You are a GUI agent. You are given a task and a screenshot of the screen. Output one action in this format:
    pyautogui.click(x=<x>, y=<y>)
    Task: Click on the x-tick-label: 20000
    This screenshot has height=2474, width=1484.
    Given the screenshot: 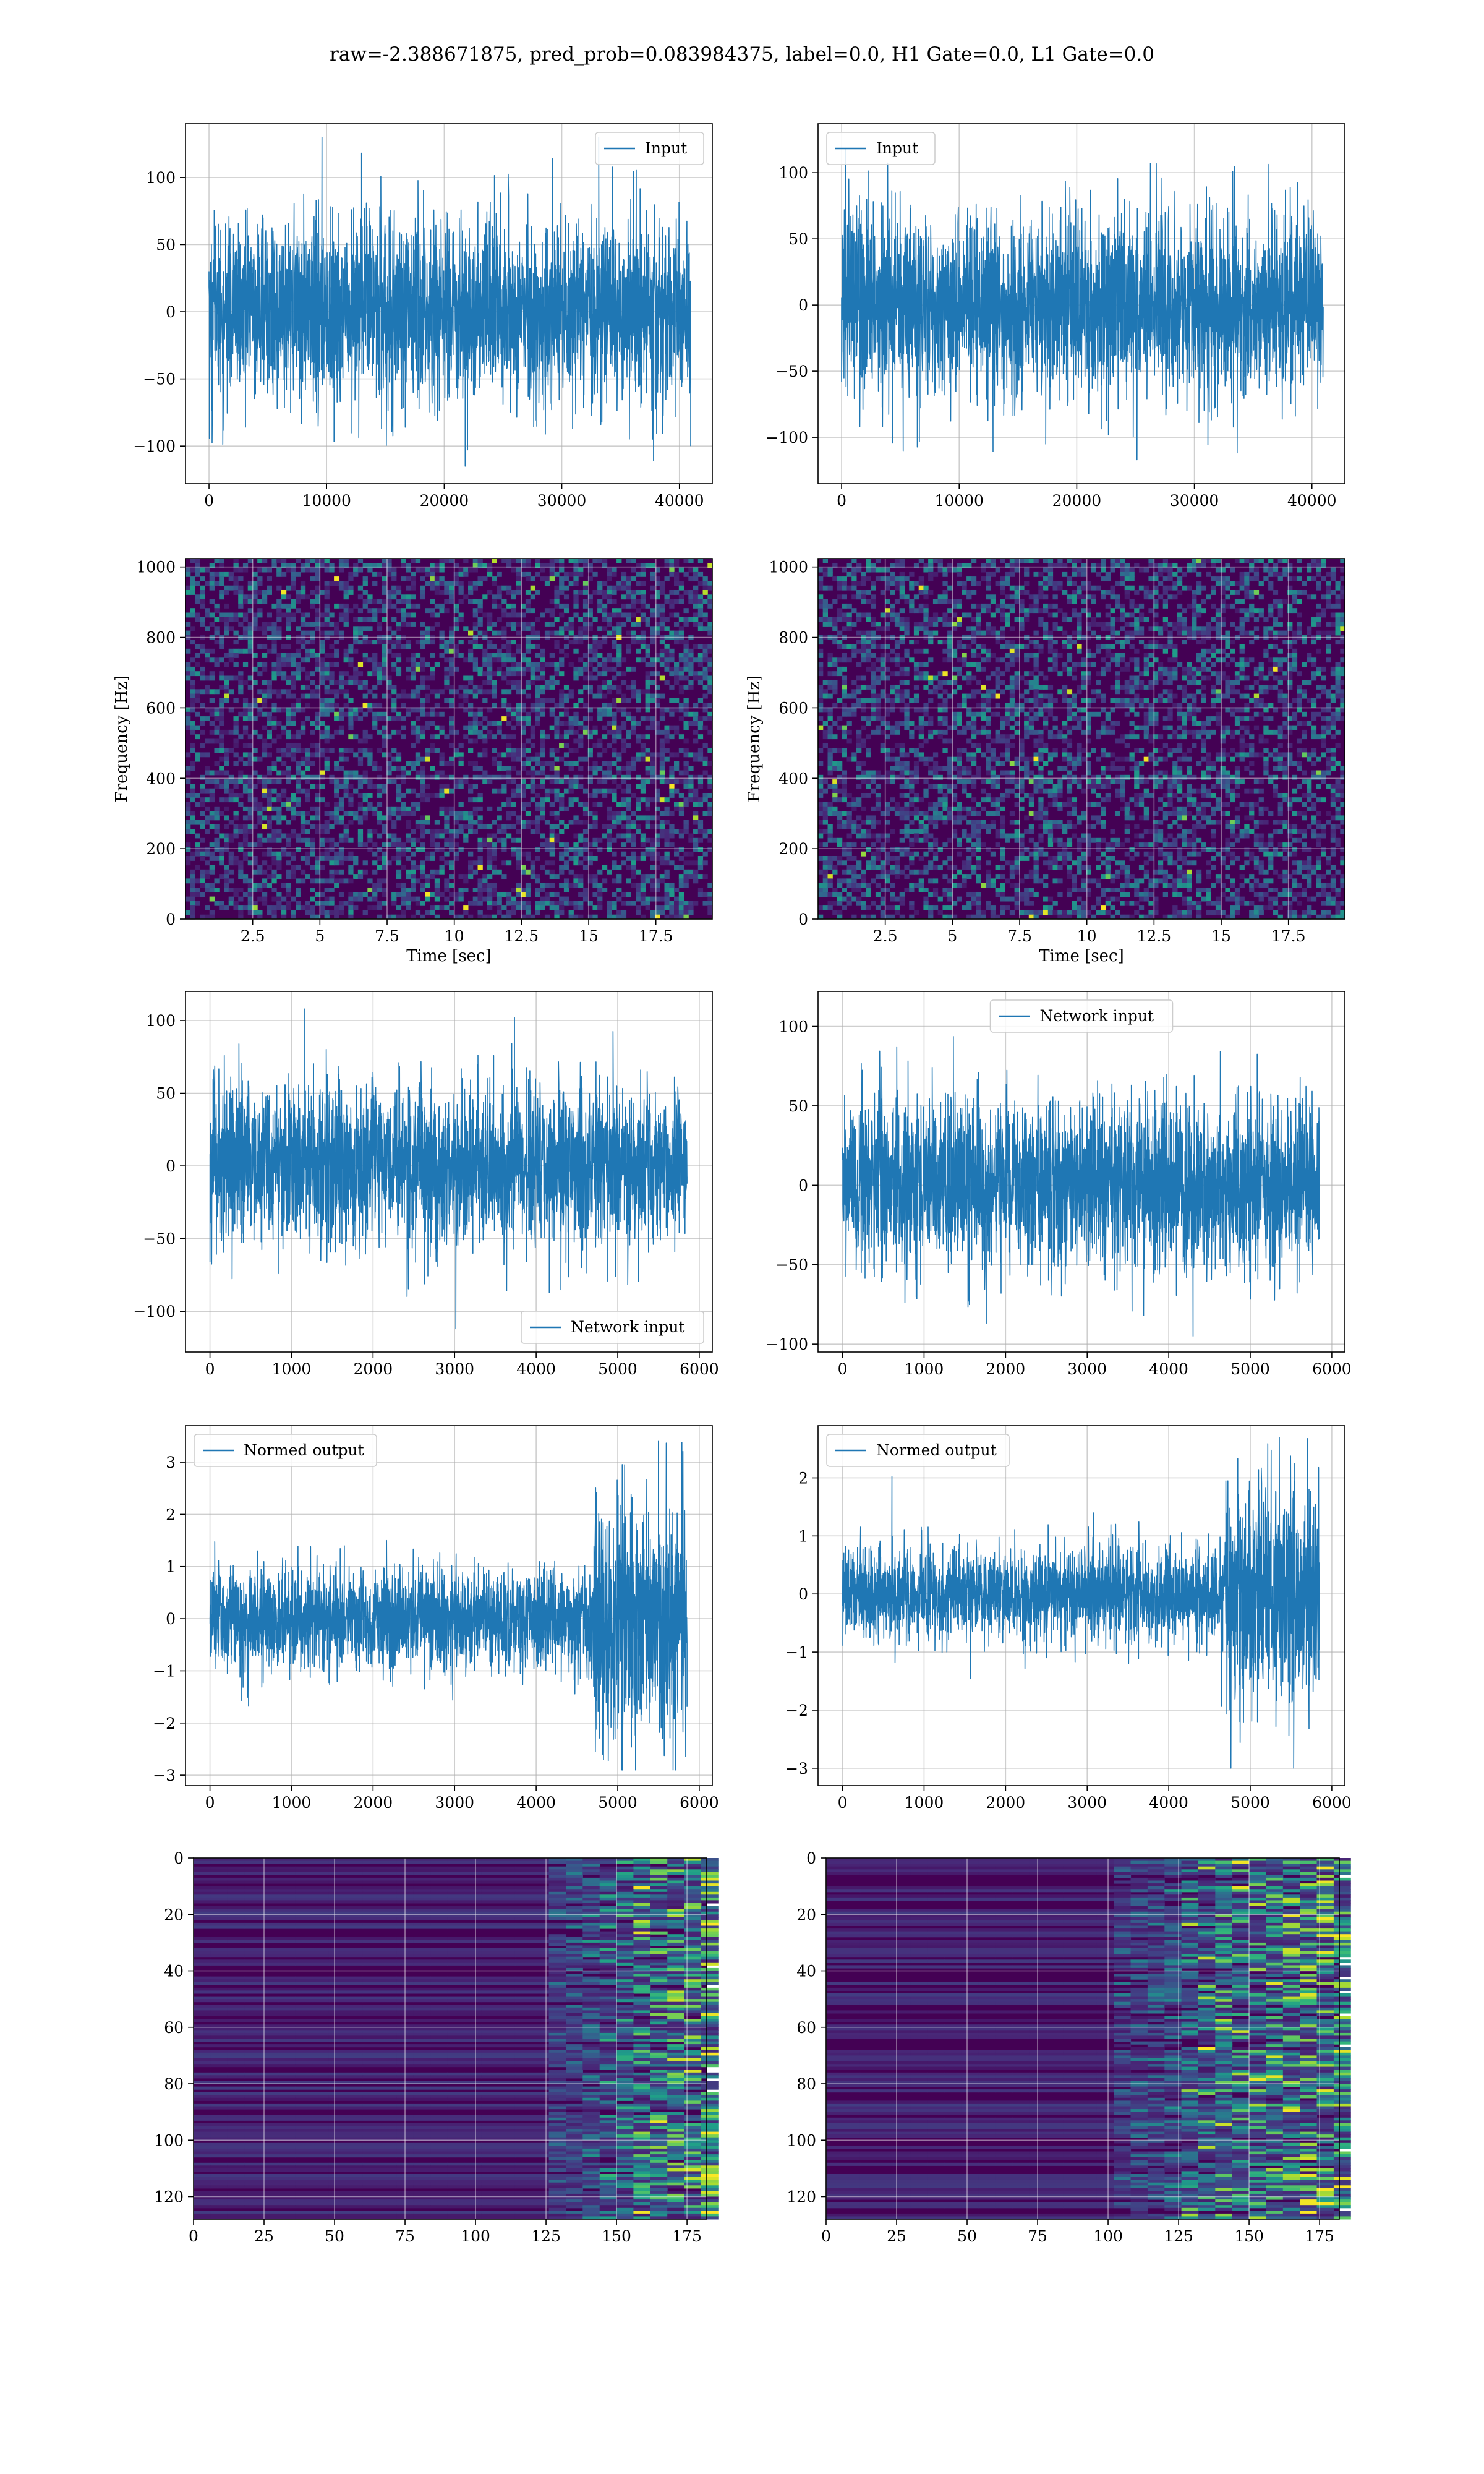 What is the action you would take?
    pyautogui.click(x=444, y=501)
    